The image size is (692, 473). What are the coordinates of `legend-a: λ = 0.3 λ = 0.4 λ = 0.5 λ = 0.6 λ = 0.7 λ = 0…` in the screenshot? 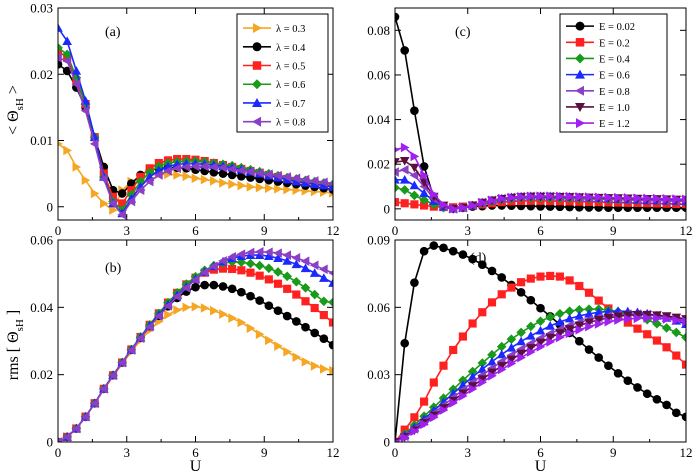 It's located at (282, 73).